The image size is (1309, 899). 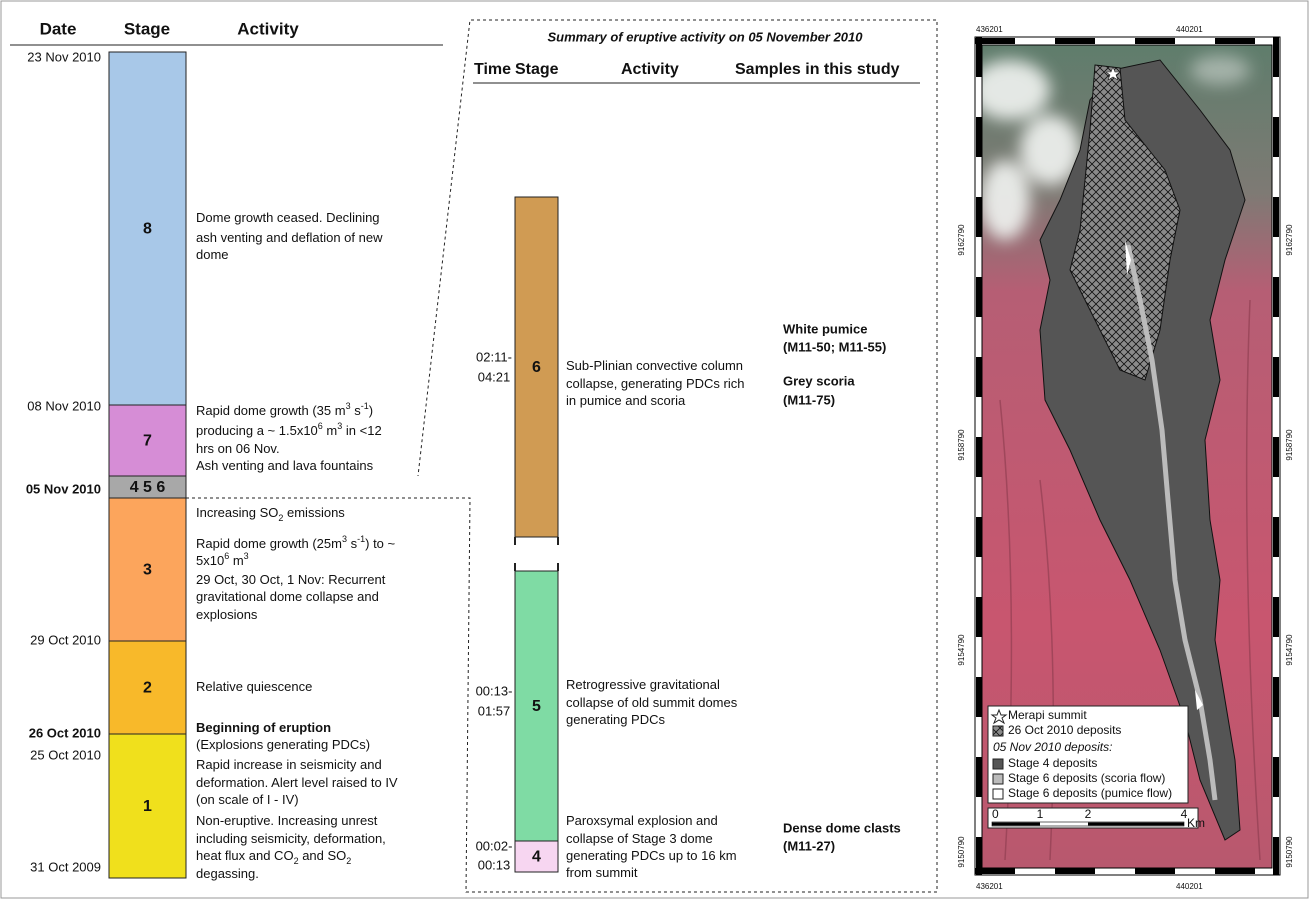 I want to click on scale-label: 1, so click(x=1040, y=814).